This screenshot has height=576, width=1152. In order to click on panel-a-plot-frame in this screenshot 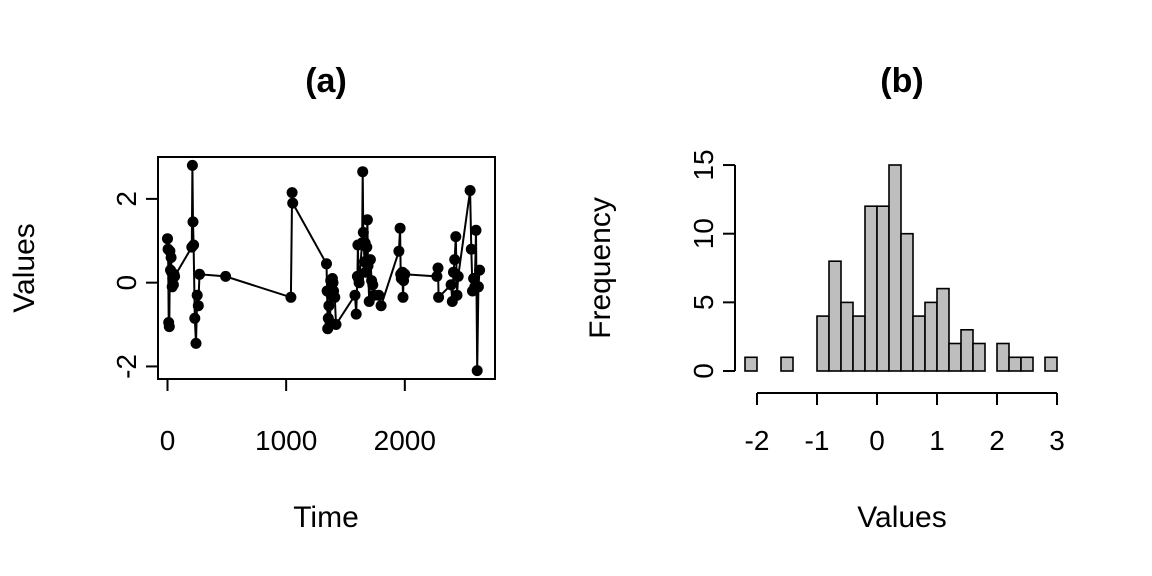, I will do `click(326, 268)`.